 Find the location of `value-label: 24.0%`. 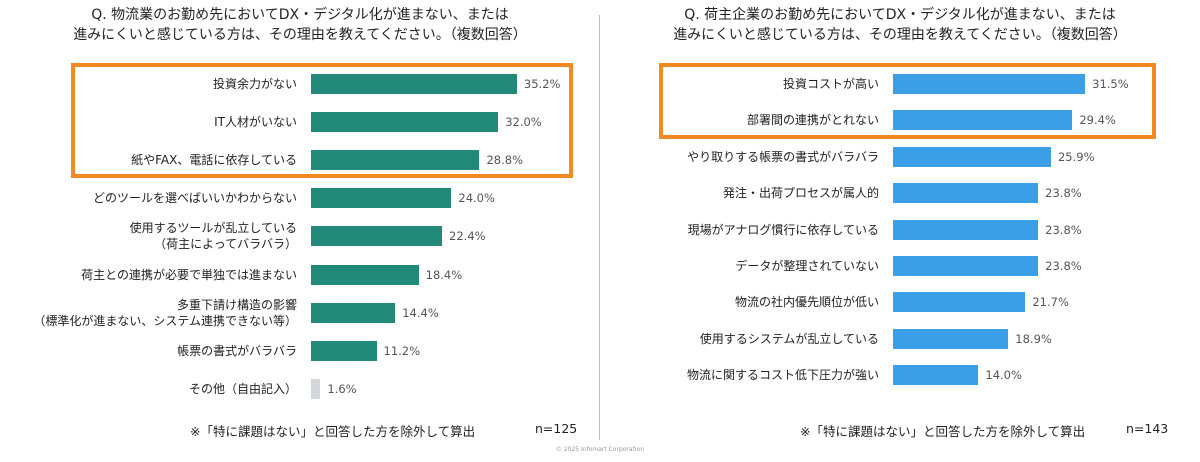

value-label: 24.0% is located at coordinates (476, 198).